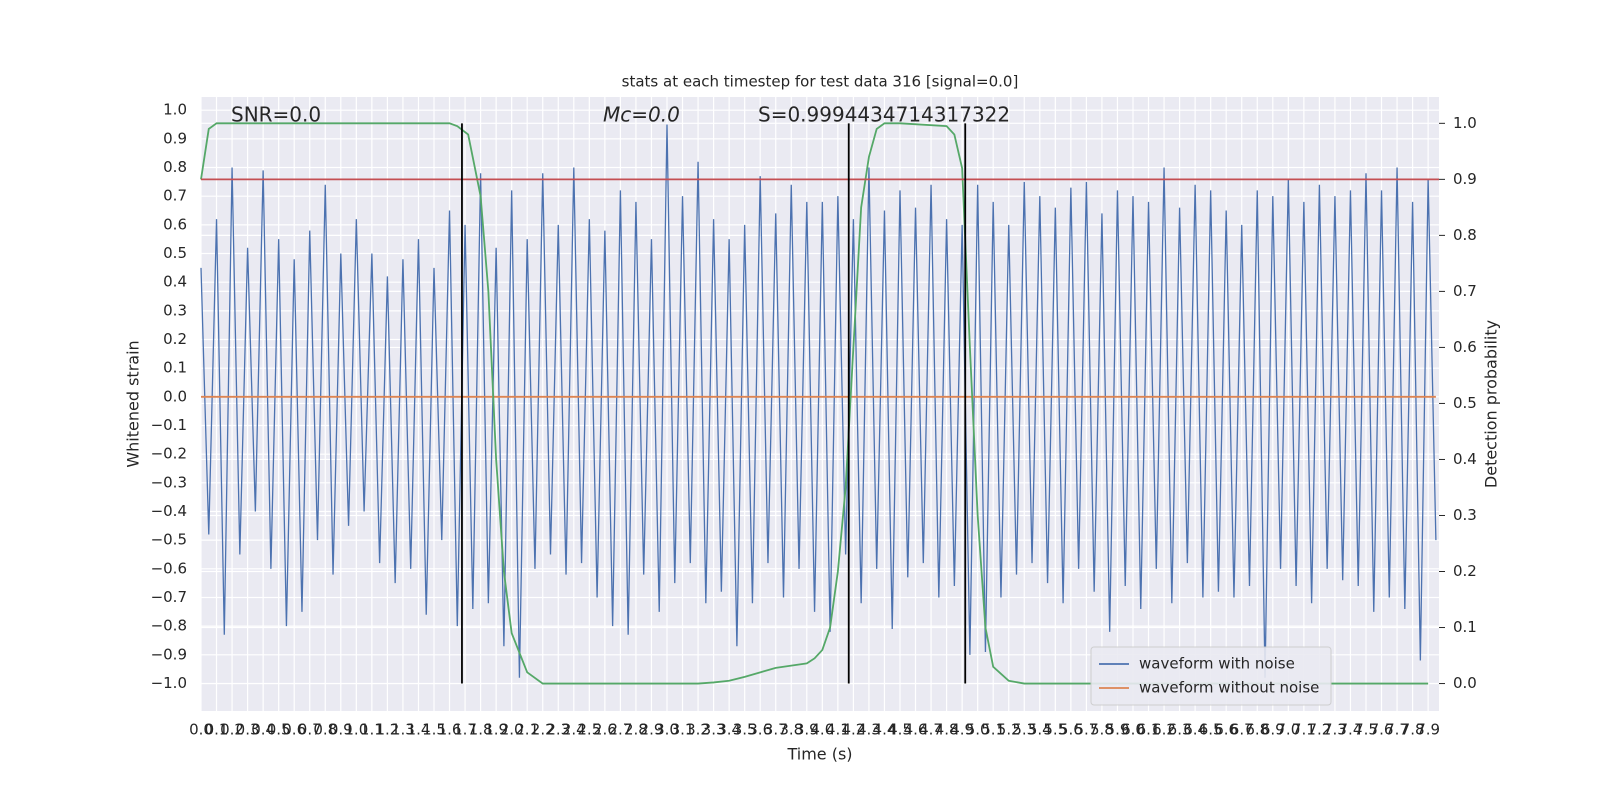 The image size is (1600, 800). What do you see at coordinates (1335, 730) in the screenshot?
I see `x-tick-label: 7.3` at bounding box center [1335, 730].